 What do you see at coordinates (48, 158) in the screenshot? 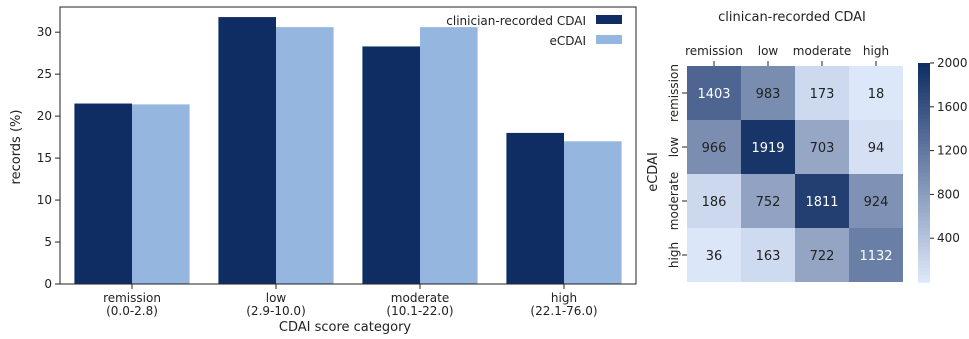
I see `bar-y-ticks: 0 5 10 15 20 25 30` at bounding box center [48, 158].